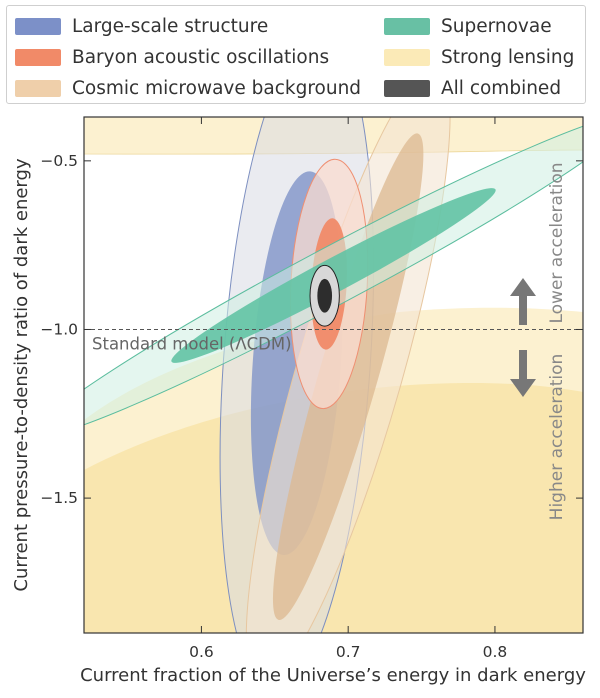  I want to click on legend-item-baryon-acoustic-oscillations: Baryon acoustic oscillations, so click(172, 57).